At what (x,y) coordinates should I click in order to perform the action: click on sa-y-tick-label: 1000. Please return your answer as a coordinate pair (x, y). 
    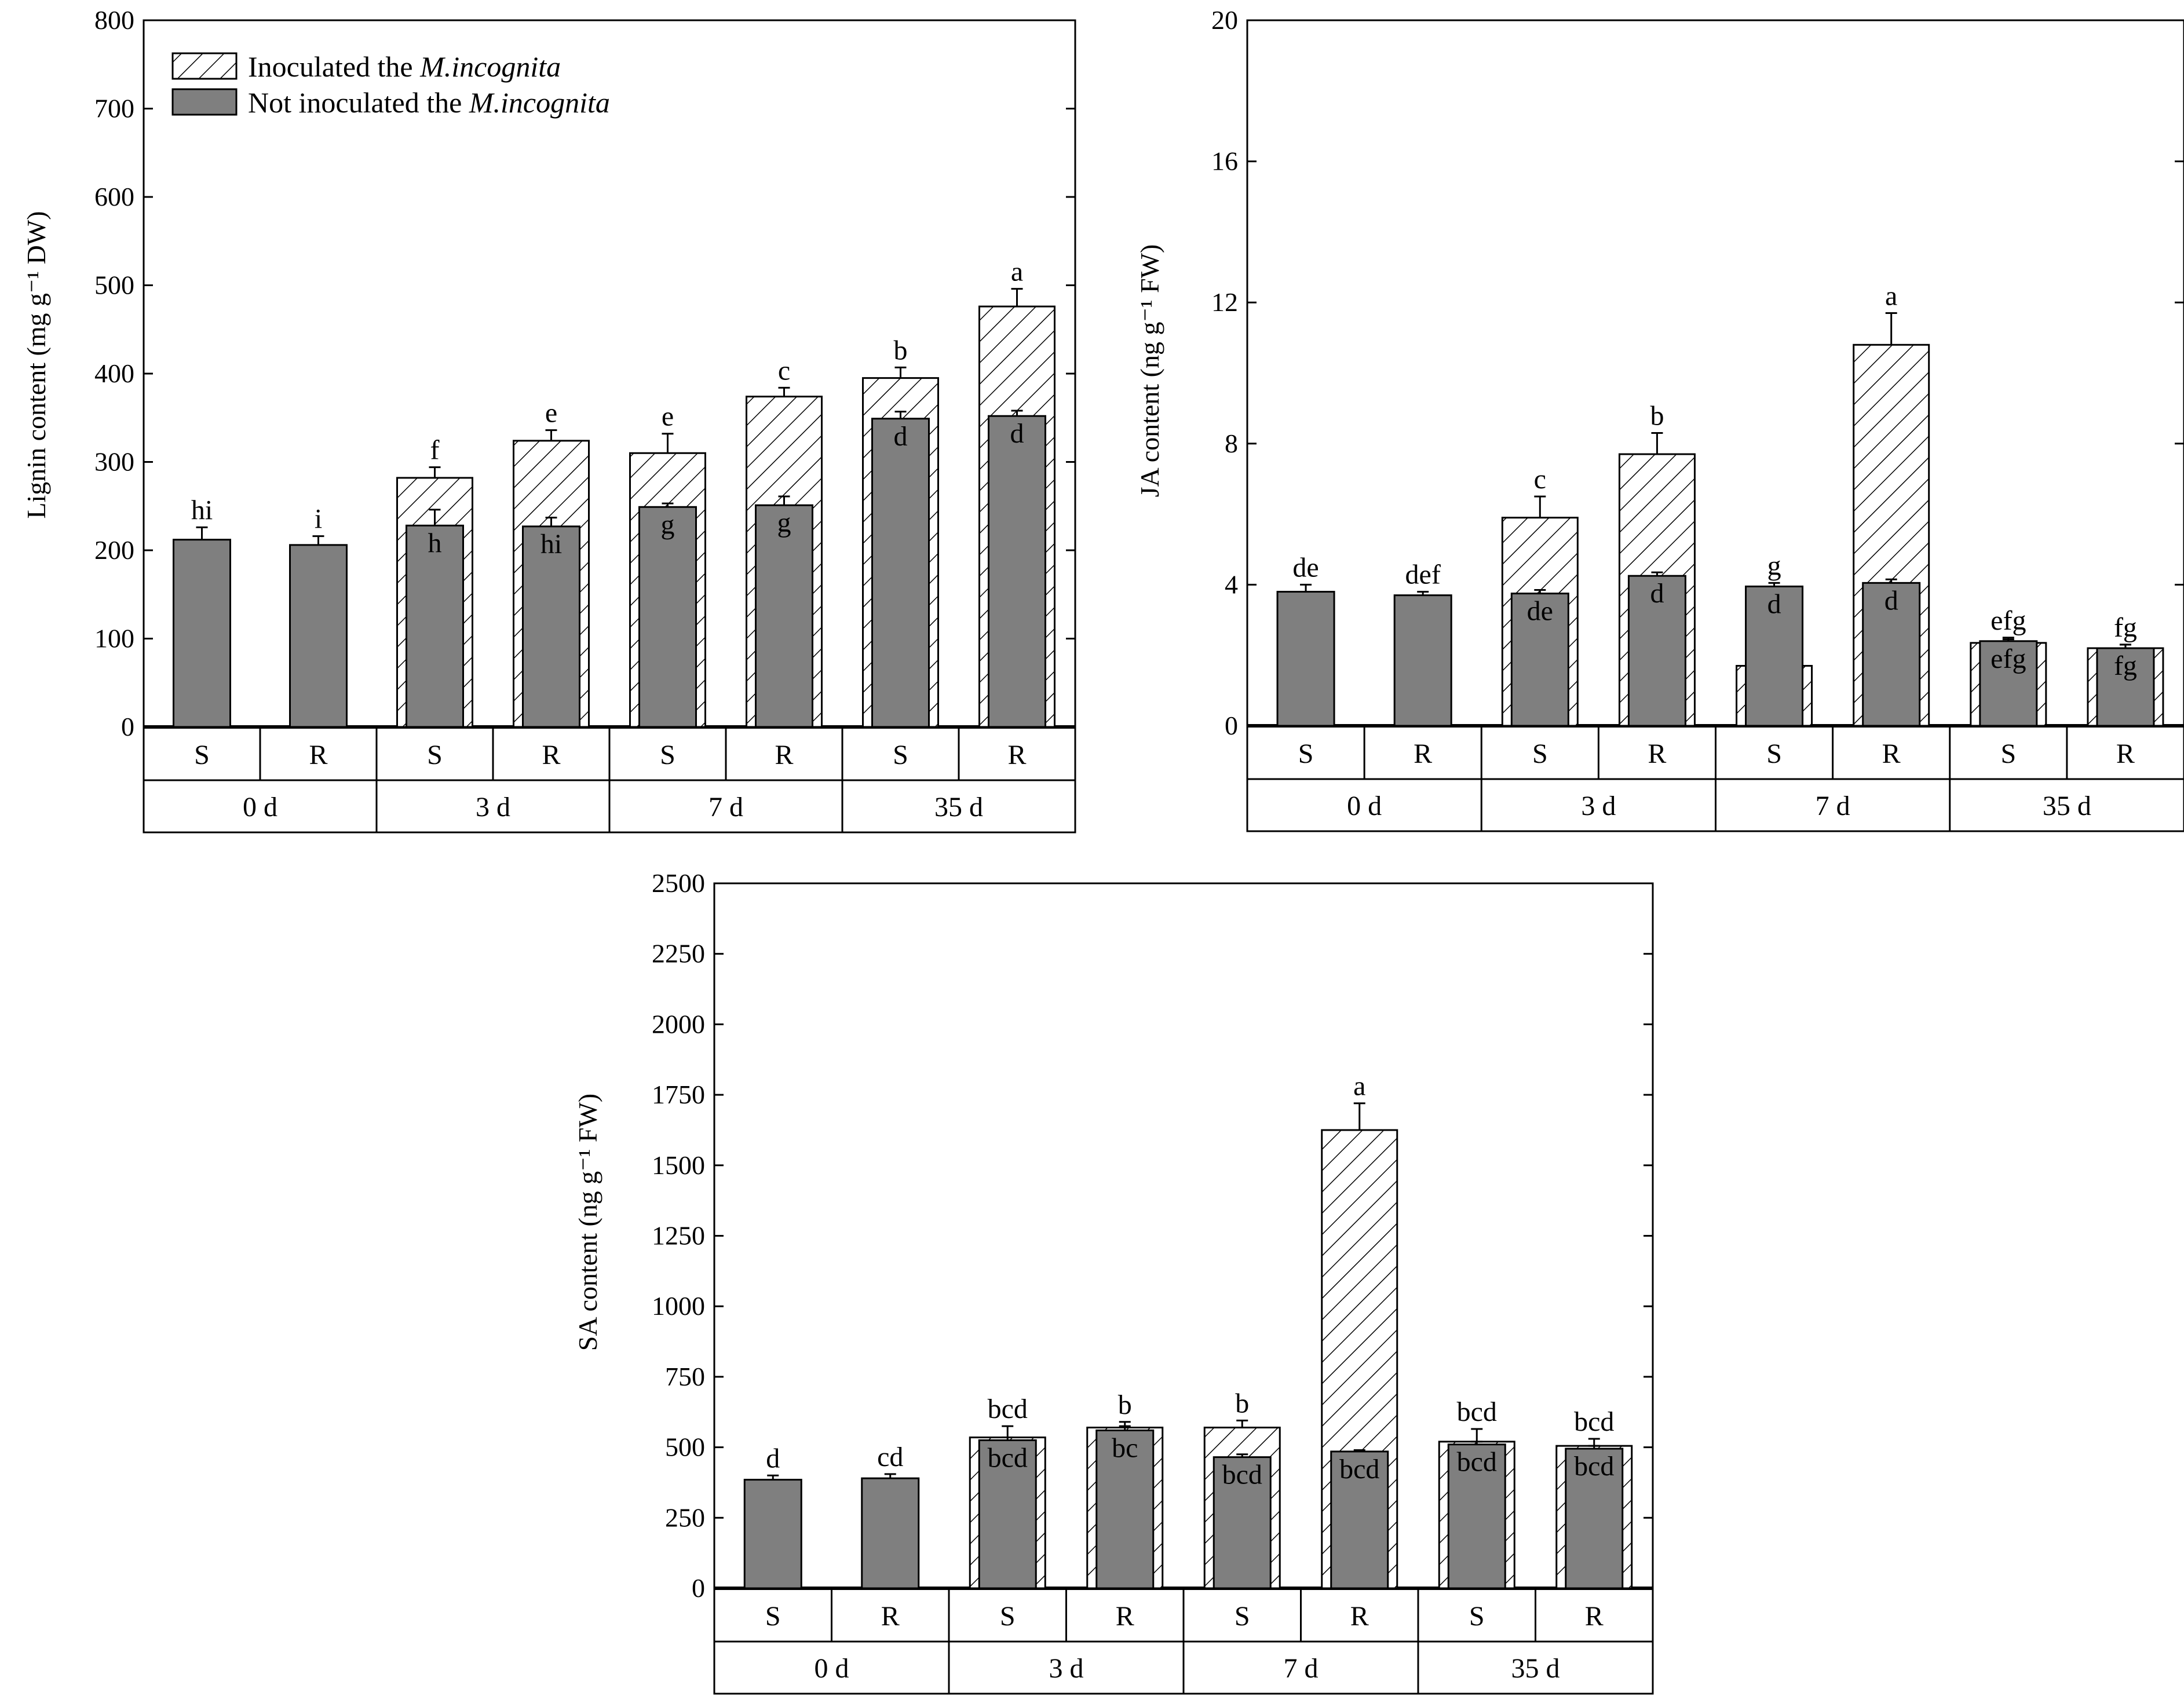
    Looking at the image, I should click on (678, 1306).